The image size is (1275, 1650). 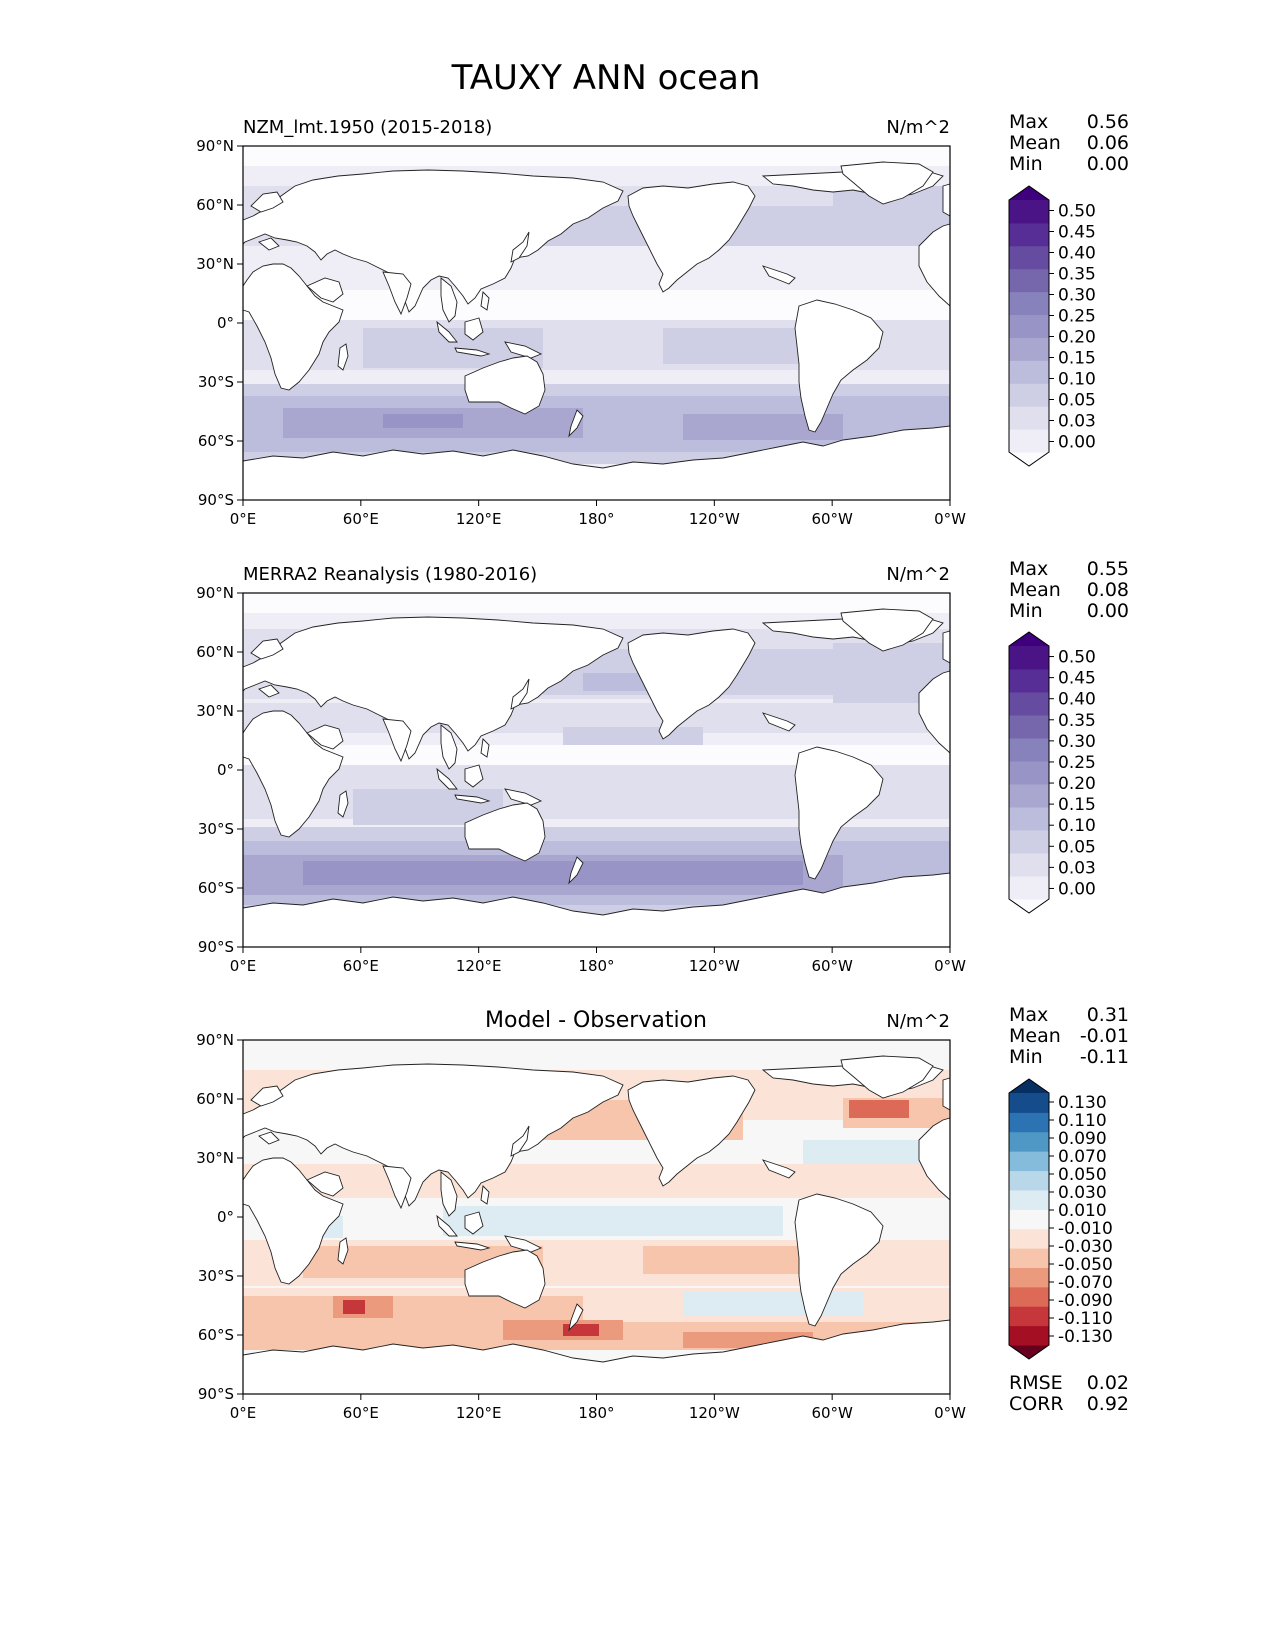 I want to click on figure-title: TAUXY ANN ocean, so click(x=606, y=78).